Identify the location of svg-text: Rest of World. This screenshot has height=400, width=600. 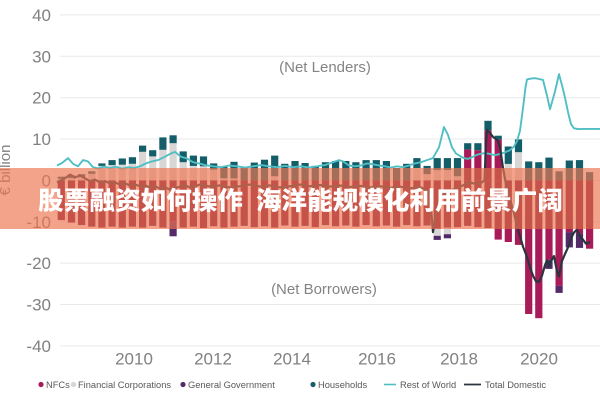
(428, 385).